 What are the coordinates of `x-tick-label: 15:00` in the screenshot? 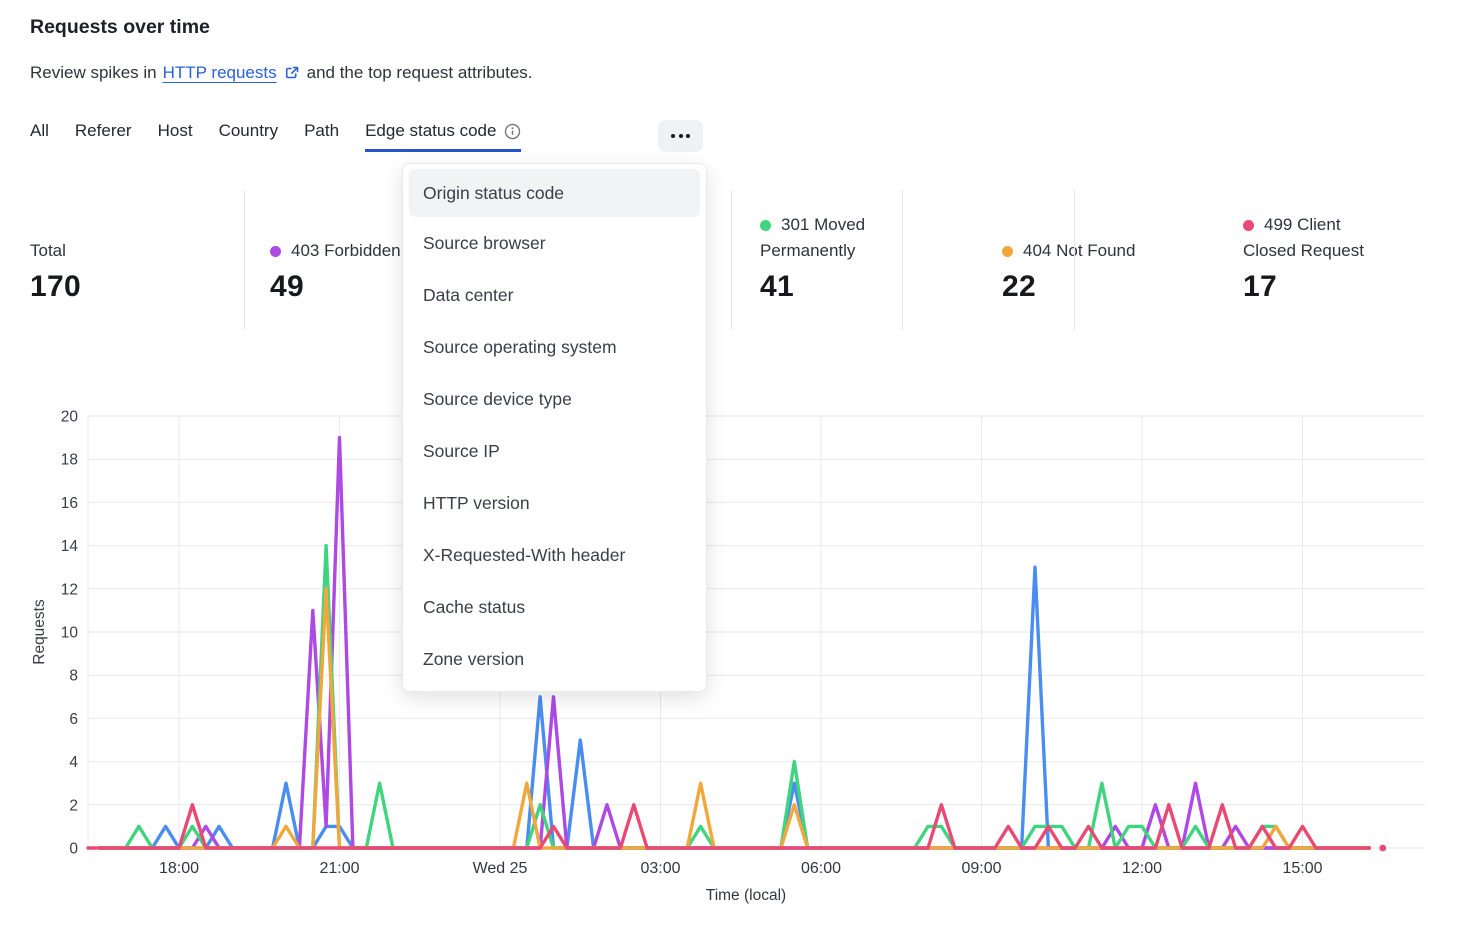 It's located at (1302, 868).